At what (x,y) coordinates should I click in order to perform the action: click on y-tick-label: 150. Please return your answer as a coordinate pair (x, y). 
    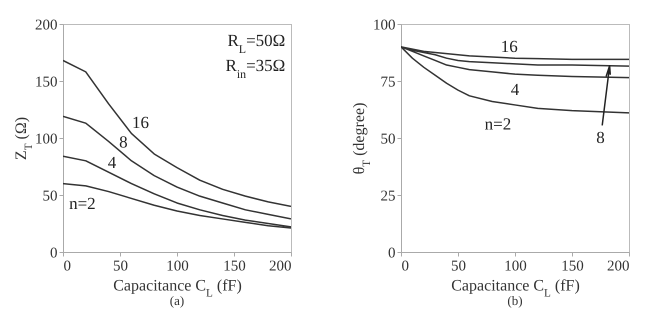
    Looking at the image, I should click on (46, 82).